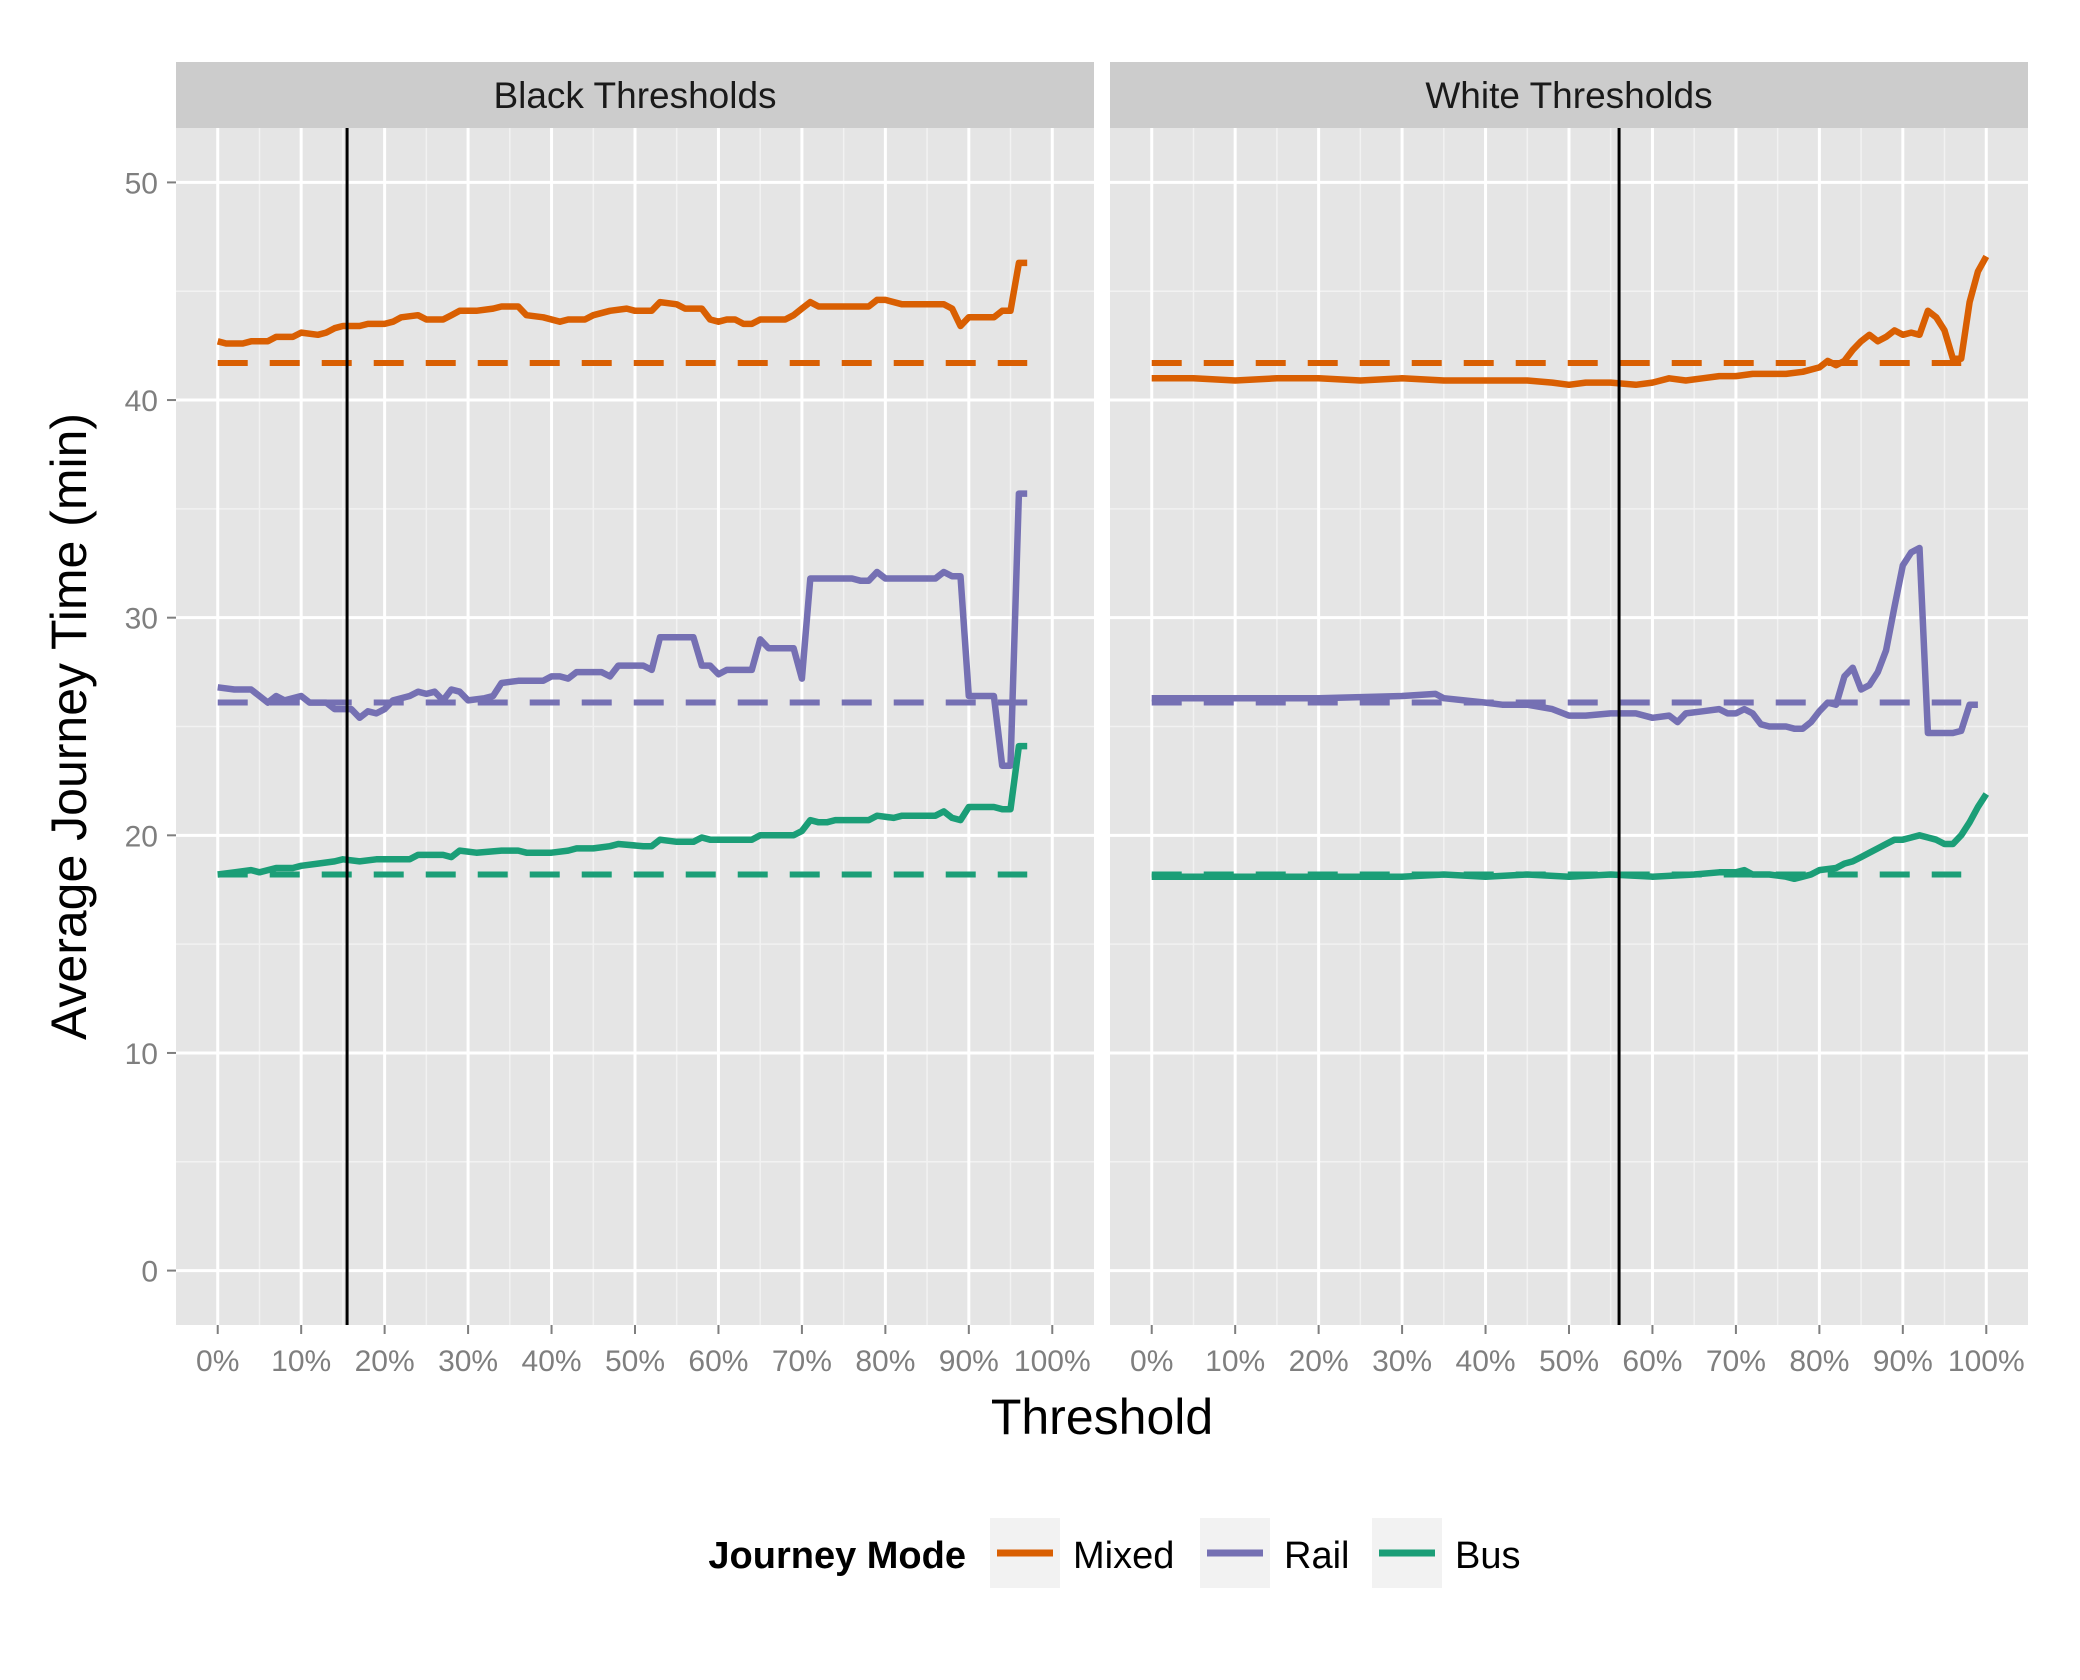 The height and width of the screenshot is (1680, 2080). What do you see at coordinates (141, 619) in the screenshot?
I see `y-tick-label: 30` at bounding box center [141, 619].